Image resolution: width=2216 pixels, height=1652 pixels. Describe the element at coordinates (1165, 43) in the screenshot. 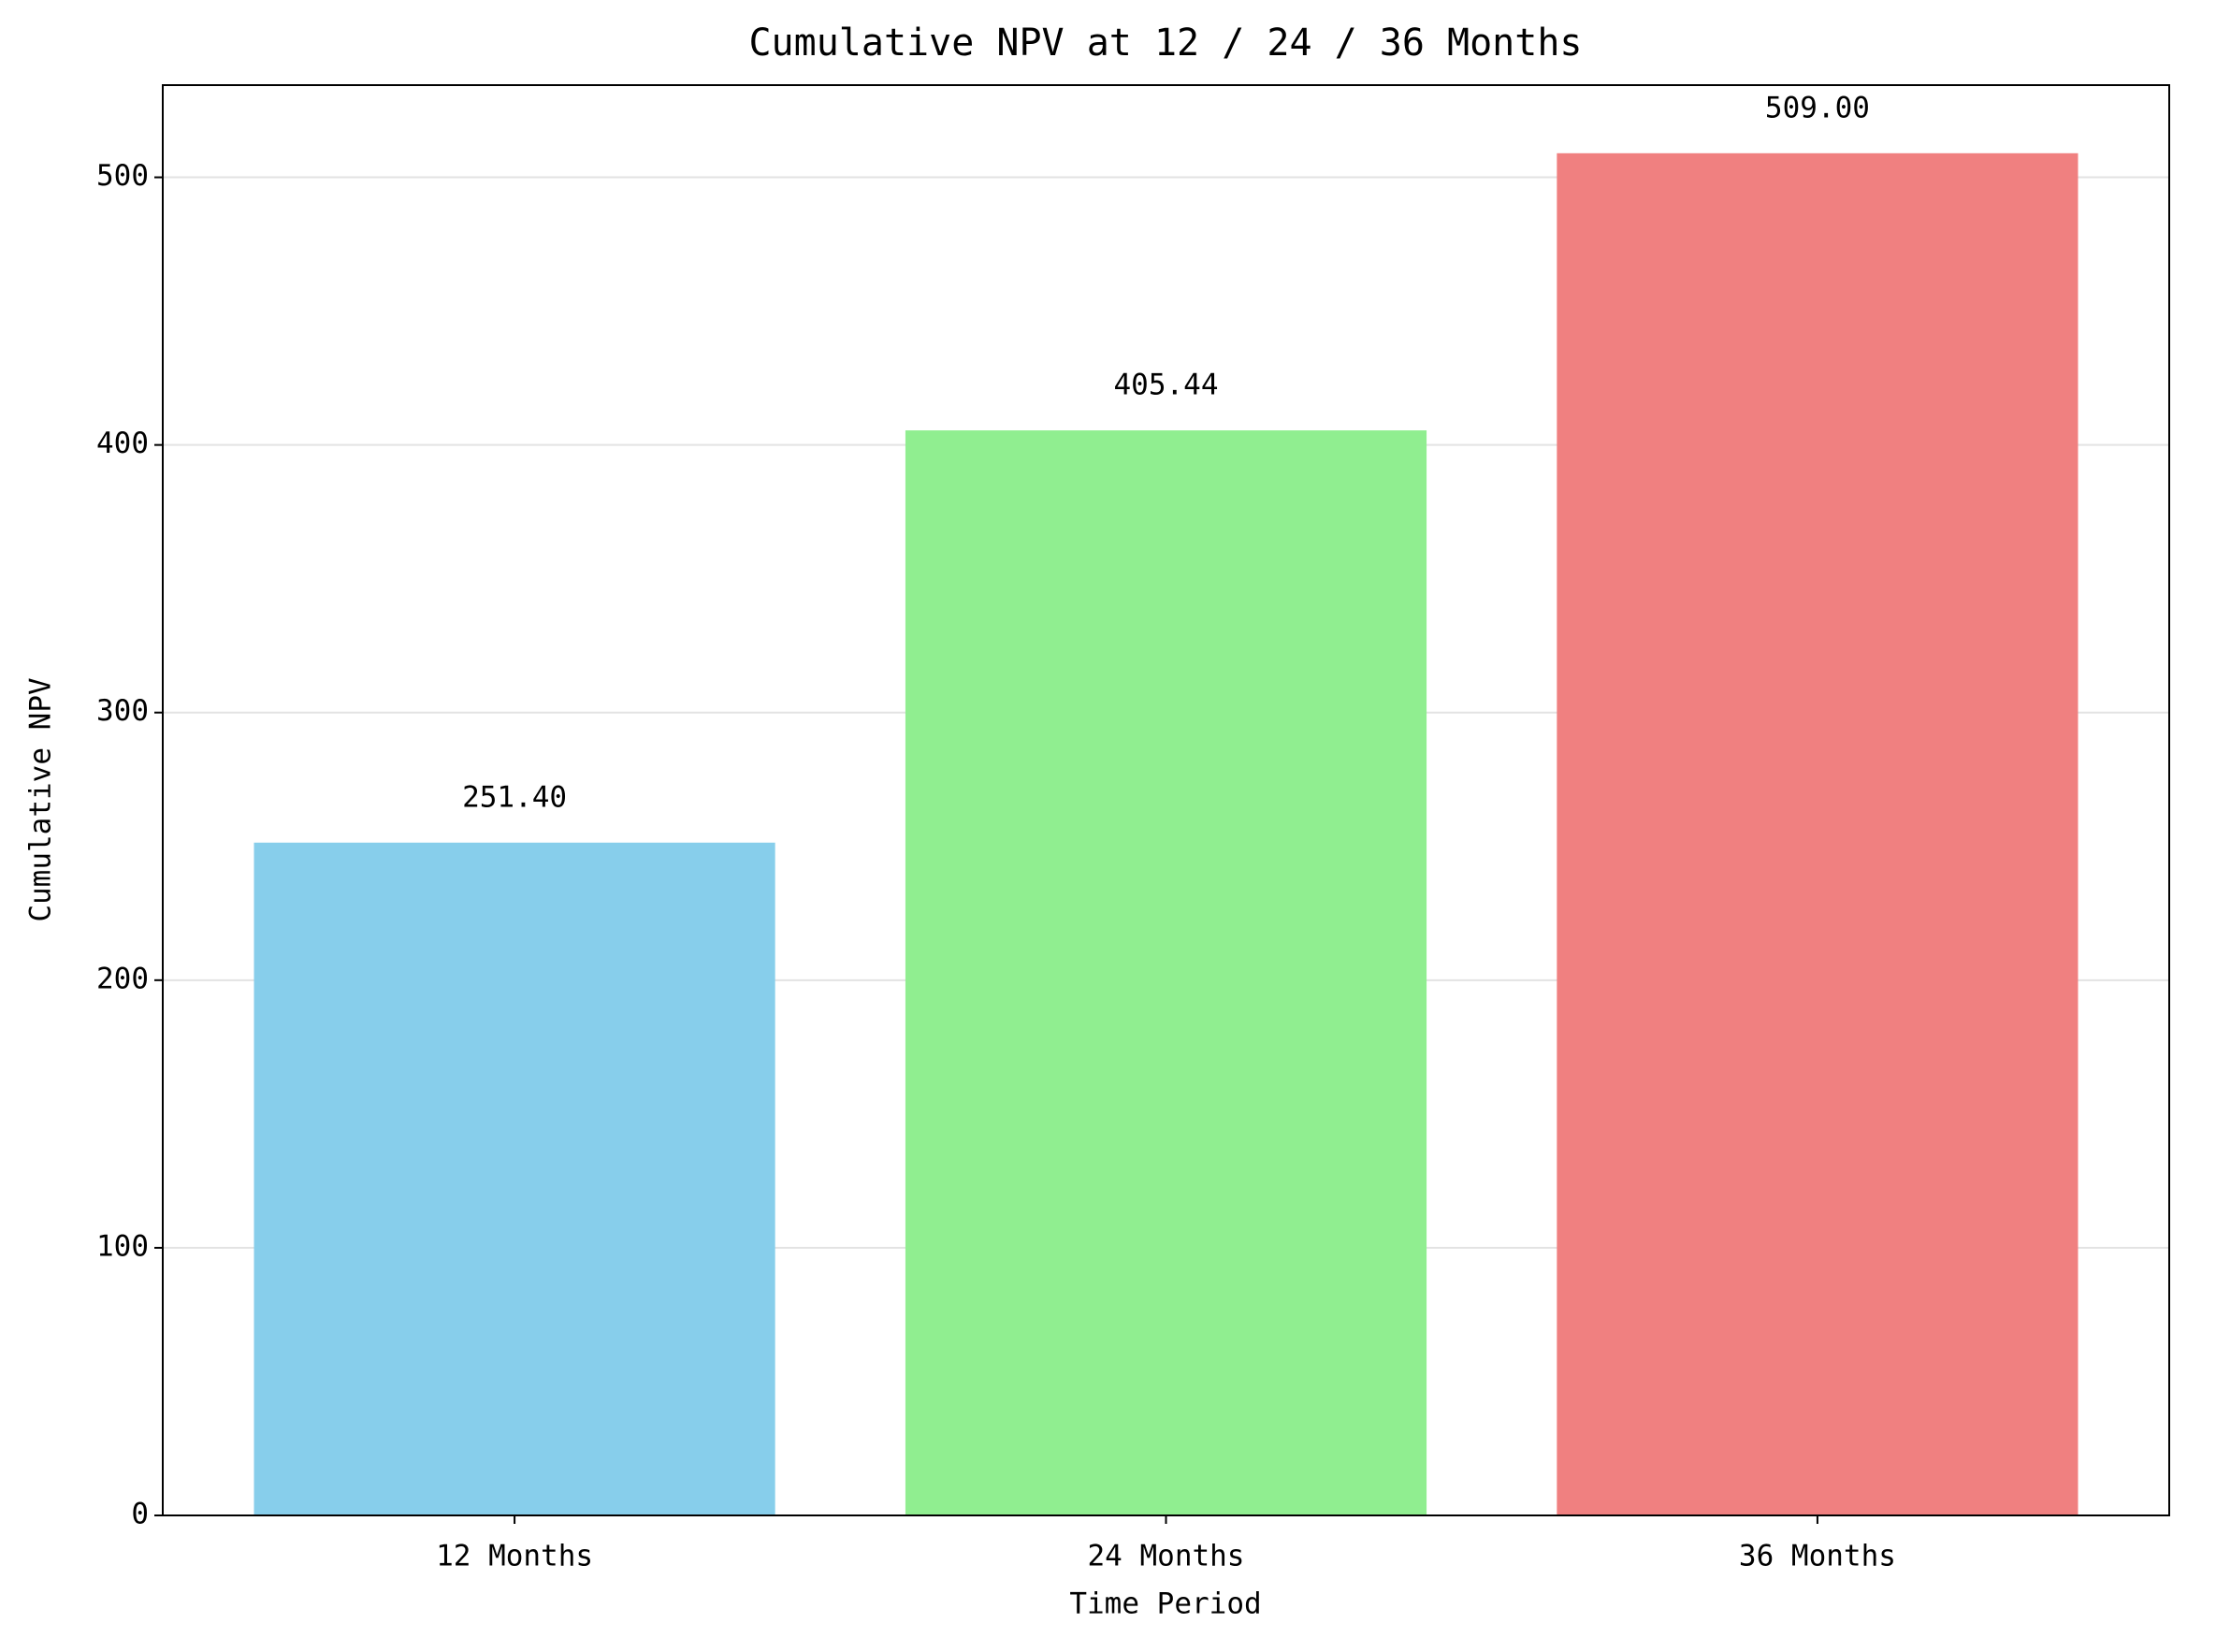

I see `chart-title: Cumulative NPV at 12 / 24 / 36 Months` at that location.